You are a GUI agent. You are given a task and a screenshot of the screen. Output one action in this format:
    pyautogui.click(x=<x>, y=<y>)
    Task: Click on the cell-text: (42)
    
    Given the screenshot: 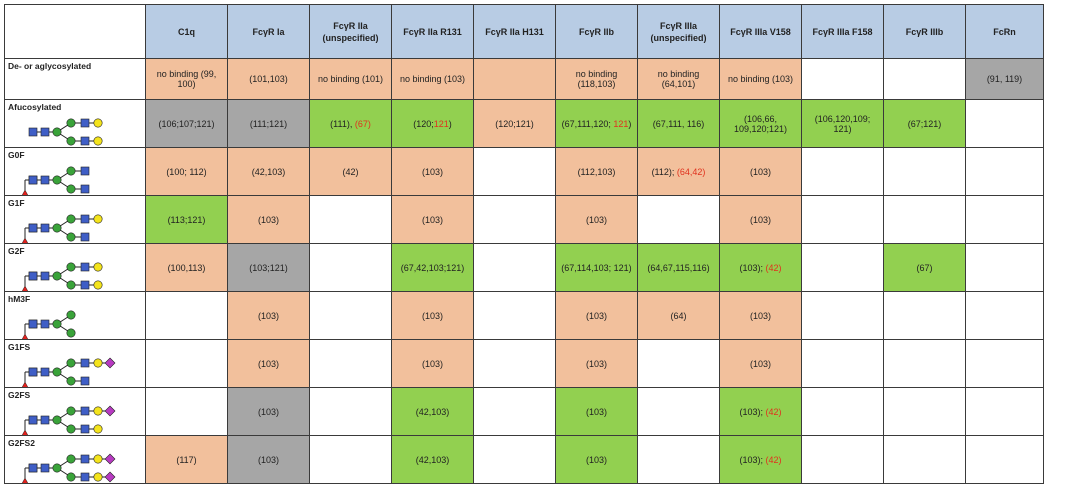 What is the action you would take?
    pyautogui.click(x=350, y=171)
    